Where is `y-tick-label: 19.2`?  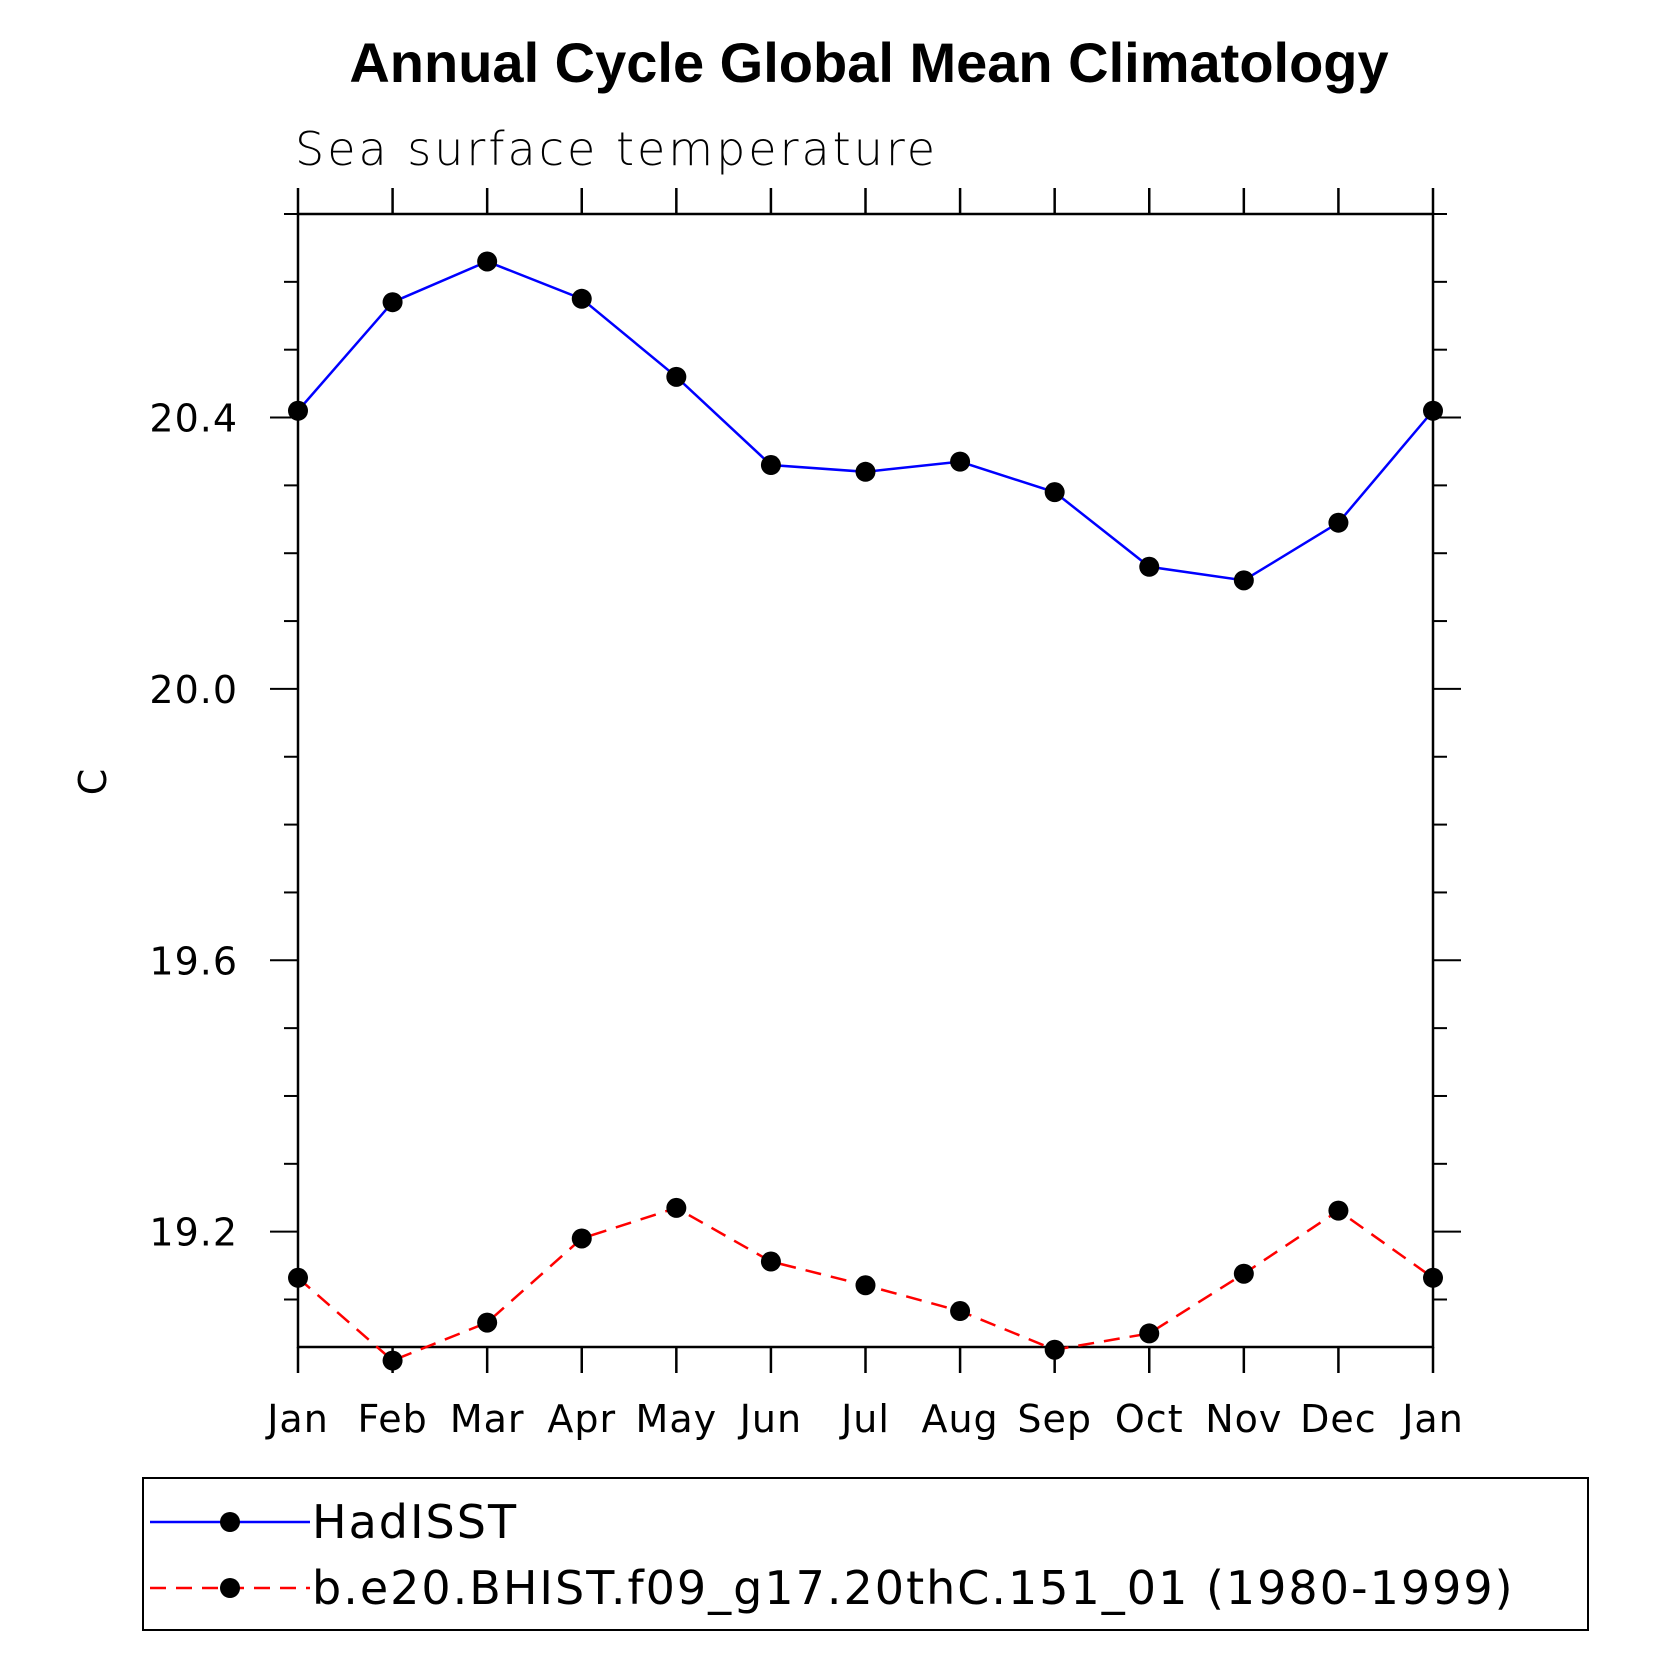
y-tick-label: 19.2 is located at coordinates (193, 1233).